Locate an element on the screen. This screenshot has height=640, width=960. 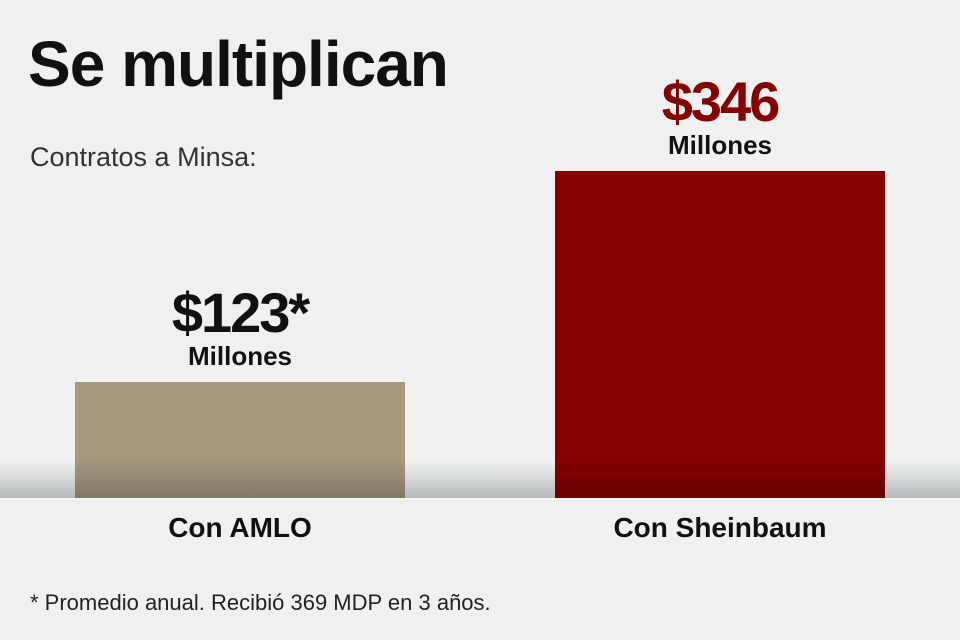
data-label-con-sheinbaum: $346 Millones is located at coordinates (720, 115).